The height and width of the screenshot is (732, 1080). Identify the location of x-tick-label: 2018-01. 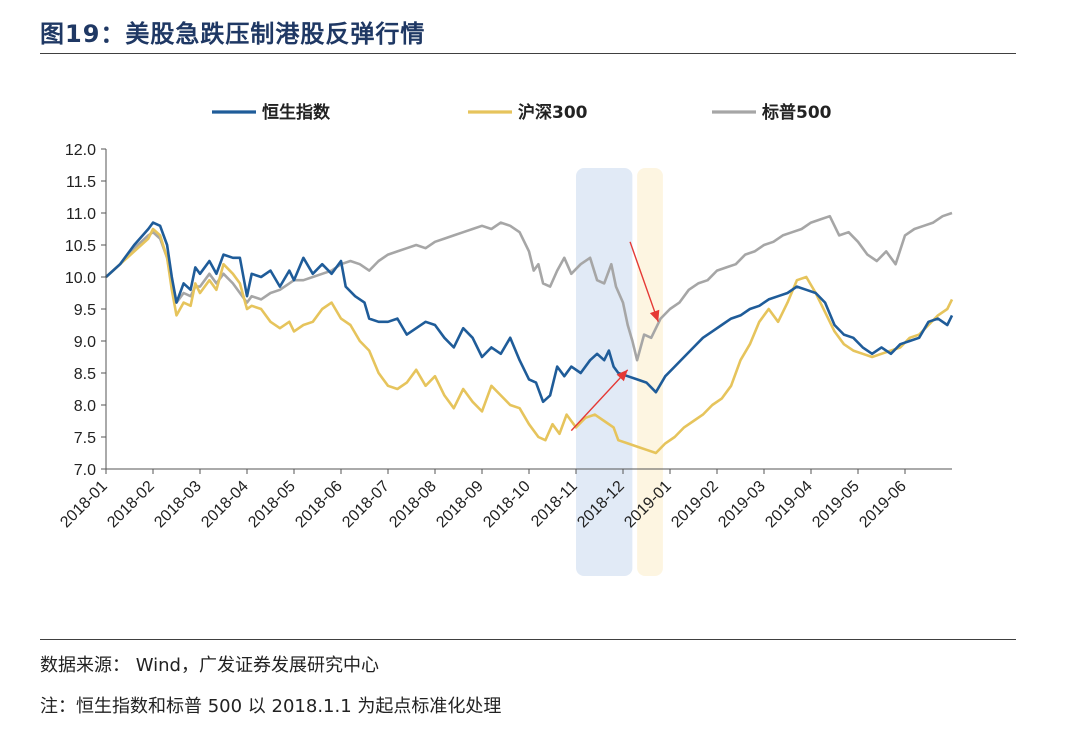
(84, 505).